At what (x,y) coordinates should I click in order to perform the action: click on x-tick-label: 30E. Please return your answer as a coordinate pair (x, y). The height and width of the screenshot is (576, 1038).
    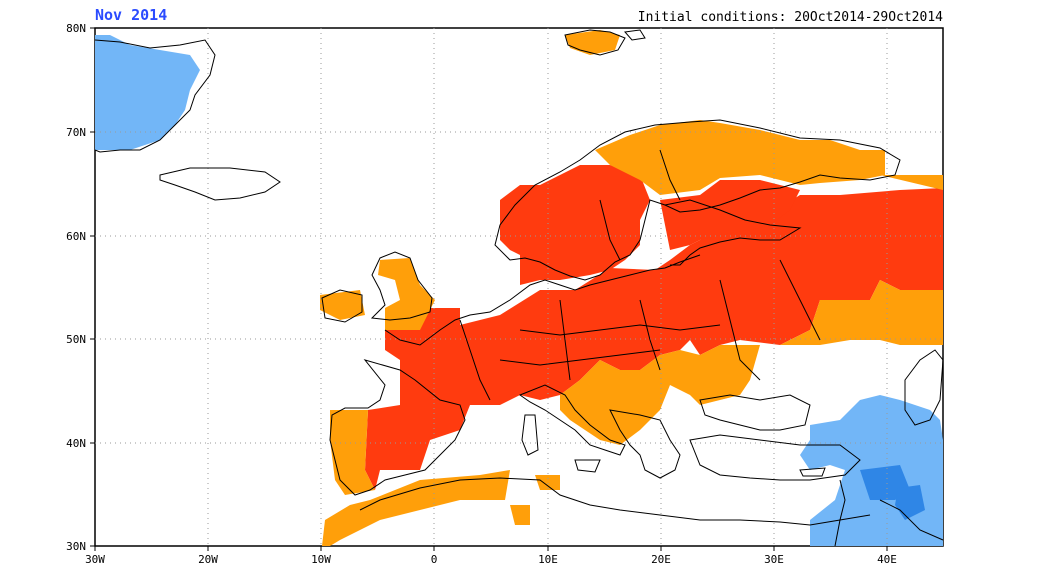
    Looking at the image, I should click on (774, 559).